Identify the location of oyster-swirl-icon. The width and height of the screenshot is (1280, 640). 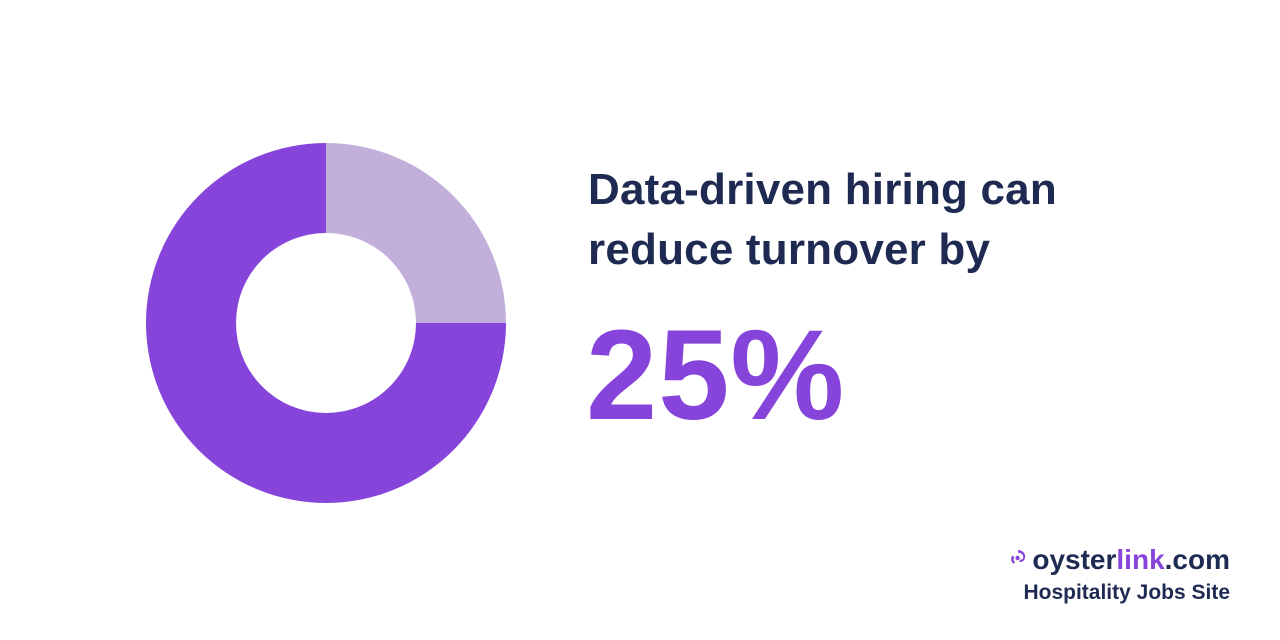
(1018, 557).